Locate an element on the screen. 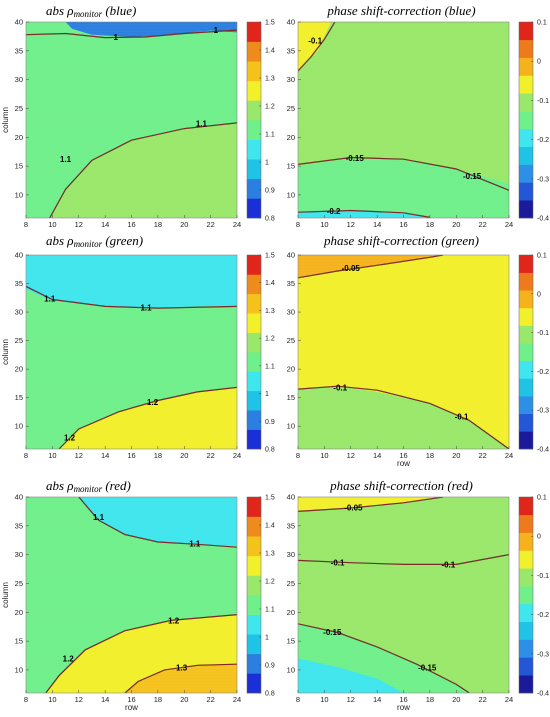  chart-title: phase shift-correction (blue) is located at coordinates (400, 10).